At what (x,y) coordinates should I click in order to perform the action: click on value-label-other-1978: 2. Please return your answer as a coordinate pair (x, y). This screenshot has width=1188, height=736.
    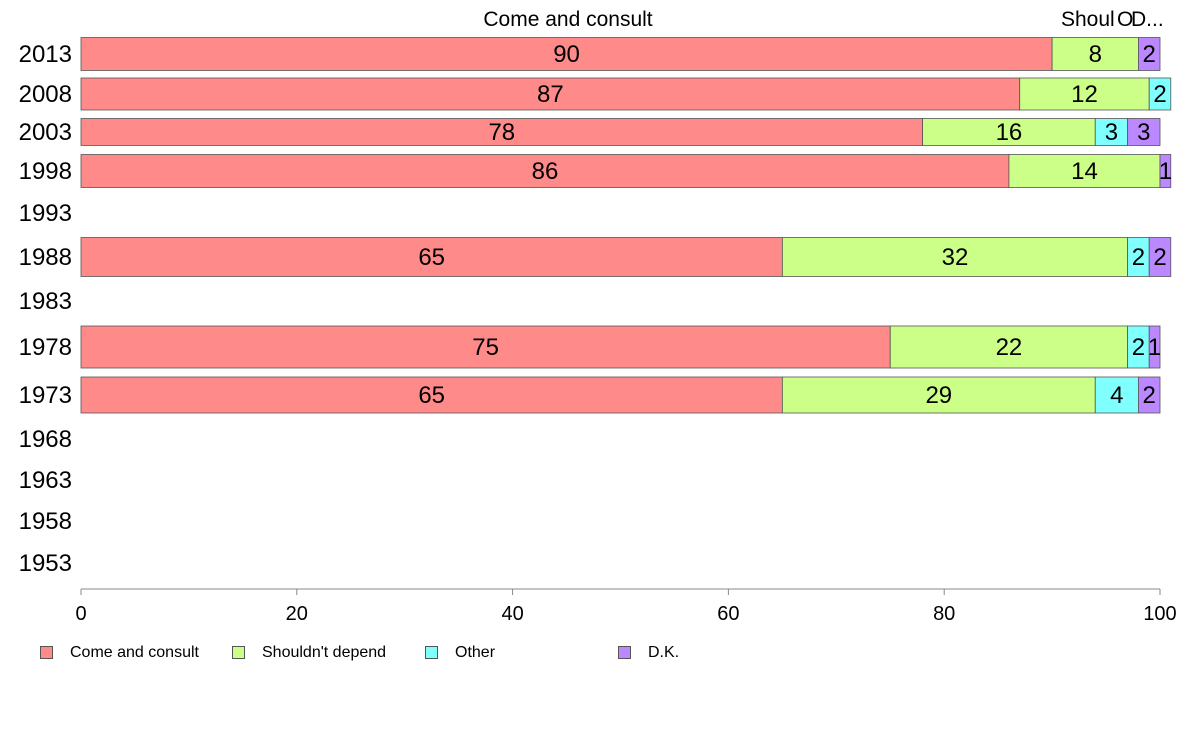
    Looking at the image, I should click on (1138, 347).